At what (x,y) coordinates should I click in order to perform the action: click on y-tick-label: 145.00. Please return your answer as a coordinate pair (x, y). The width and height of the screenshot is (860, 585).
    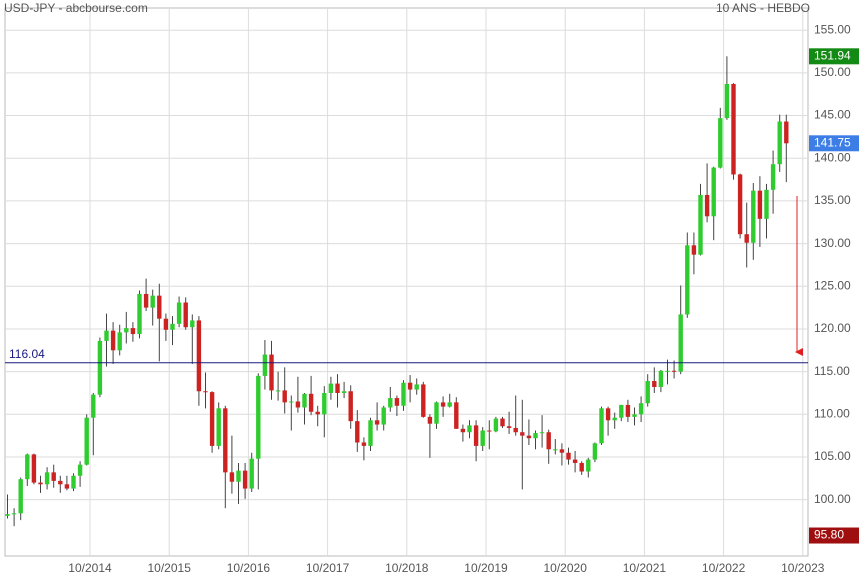
    Looking at the image, I should click on (832, 115).